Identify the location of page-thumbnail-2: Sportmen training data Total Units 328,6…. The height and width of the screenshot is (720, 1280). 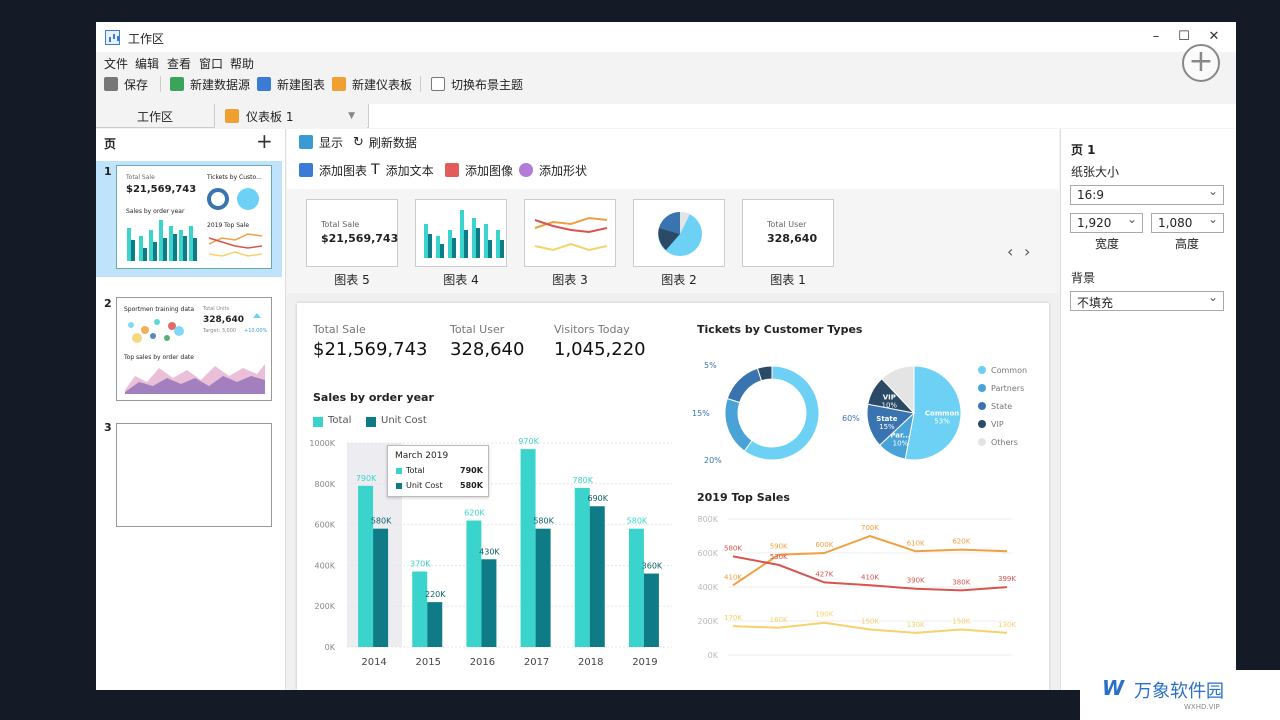
(194, 349).